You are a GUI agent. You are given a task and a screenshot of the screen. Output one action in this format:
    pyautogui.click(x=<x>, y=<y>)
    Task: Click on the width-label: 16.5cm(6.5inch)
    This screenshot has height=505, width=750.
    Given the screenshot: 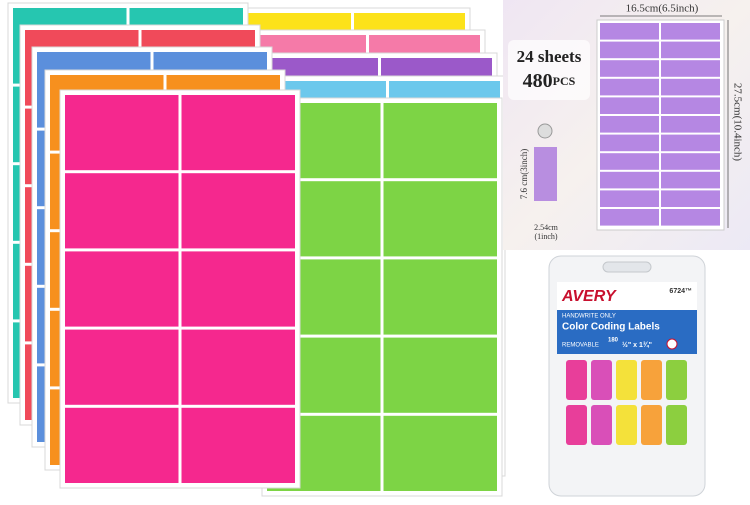 What is the action you would take?
    pyautogui.click(x=662, y=9)
    